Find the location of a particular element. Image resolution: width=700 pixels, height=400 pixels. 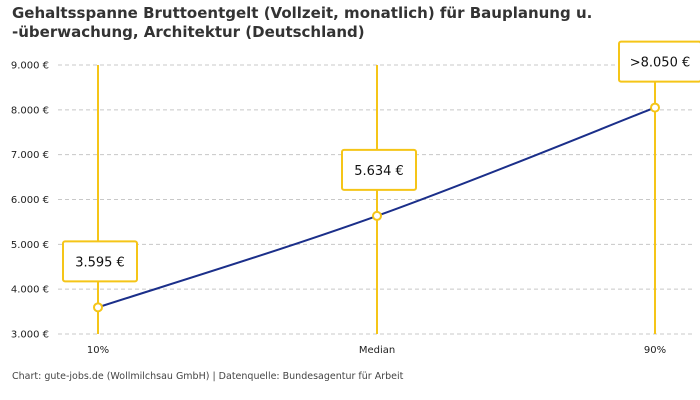

data-label: >8.050 € is located at coordinates (660, 63).